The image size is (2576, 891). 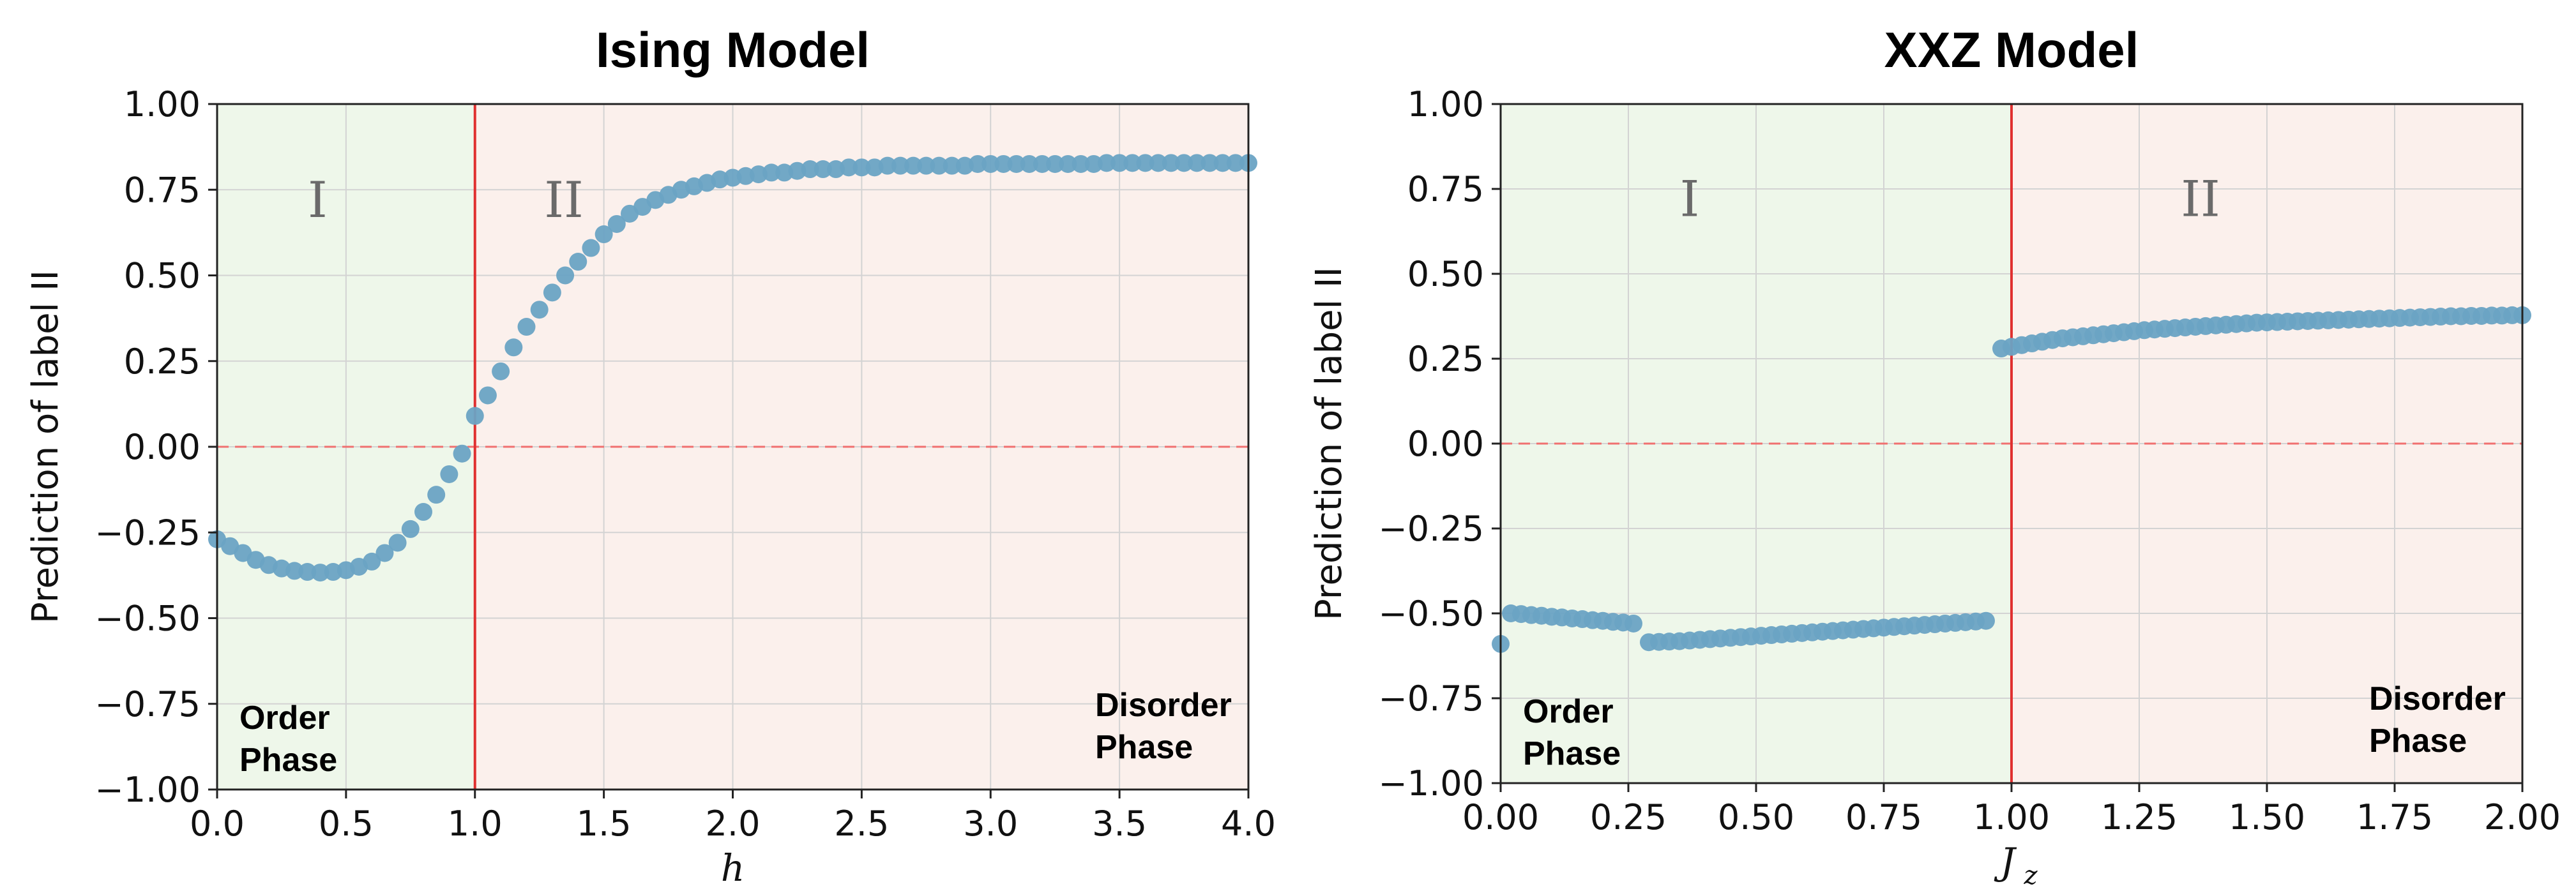 What do you see at coordinates (733, 868) in the screenshot?
I see `x-axis-label: h` at bounding box center [733, 868].